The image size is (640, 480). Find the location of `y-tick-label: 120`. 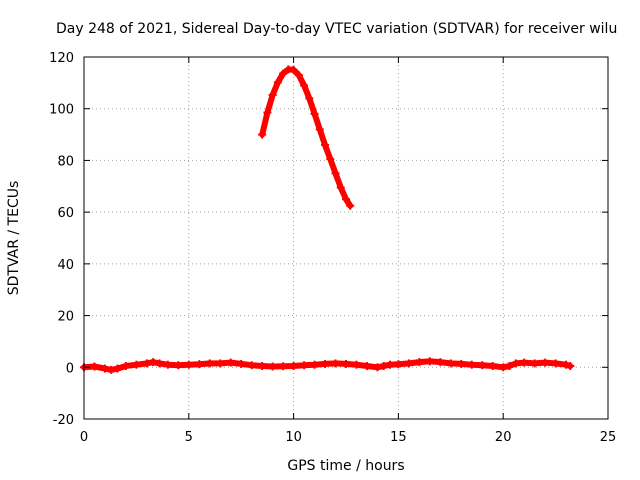

y-tick-label: 120 is located at coordinates (61, 58).